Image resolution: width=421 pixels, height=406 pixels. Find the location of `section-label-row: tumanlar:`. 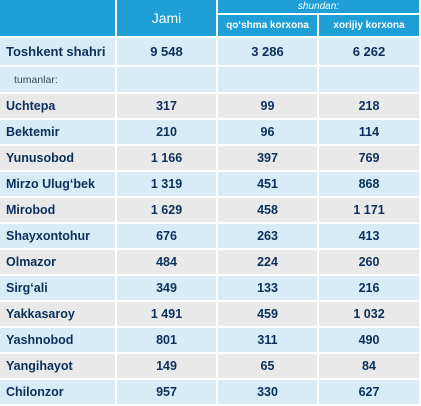

section-label-row: tumanlar: is located at coordinates (209, 79).